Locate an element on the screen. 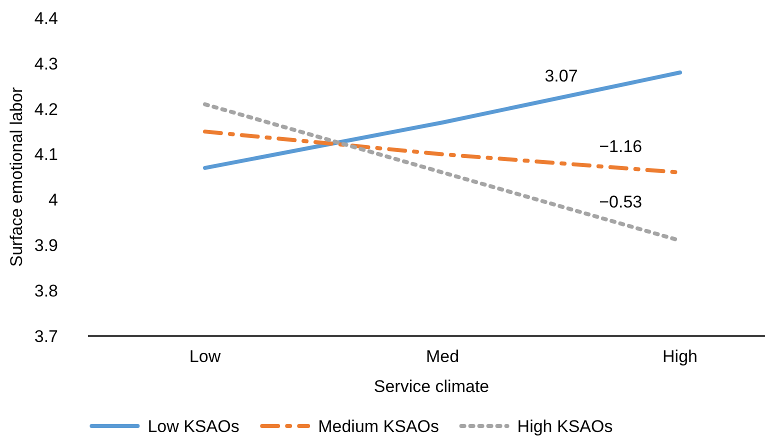  y-axis-title: Surface emotional labor is located at coordinates (16, 176).